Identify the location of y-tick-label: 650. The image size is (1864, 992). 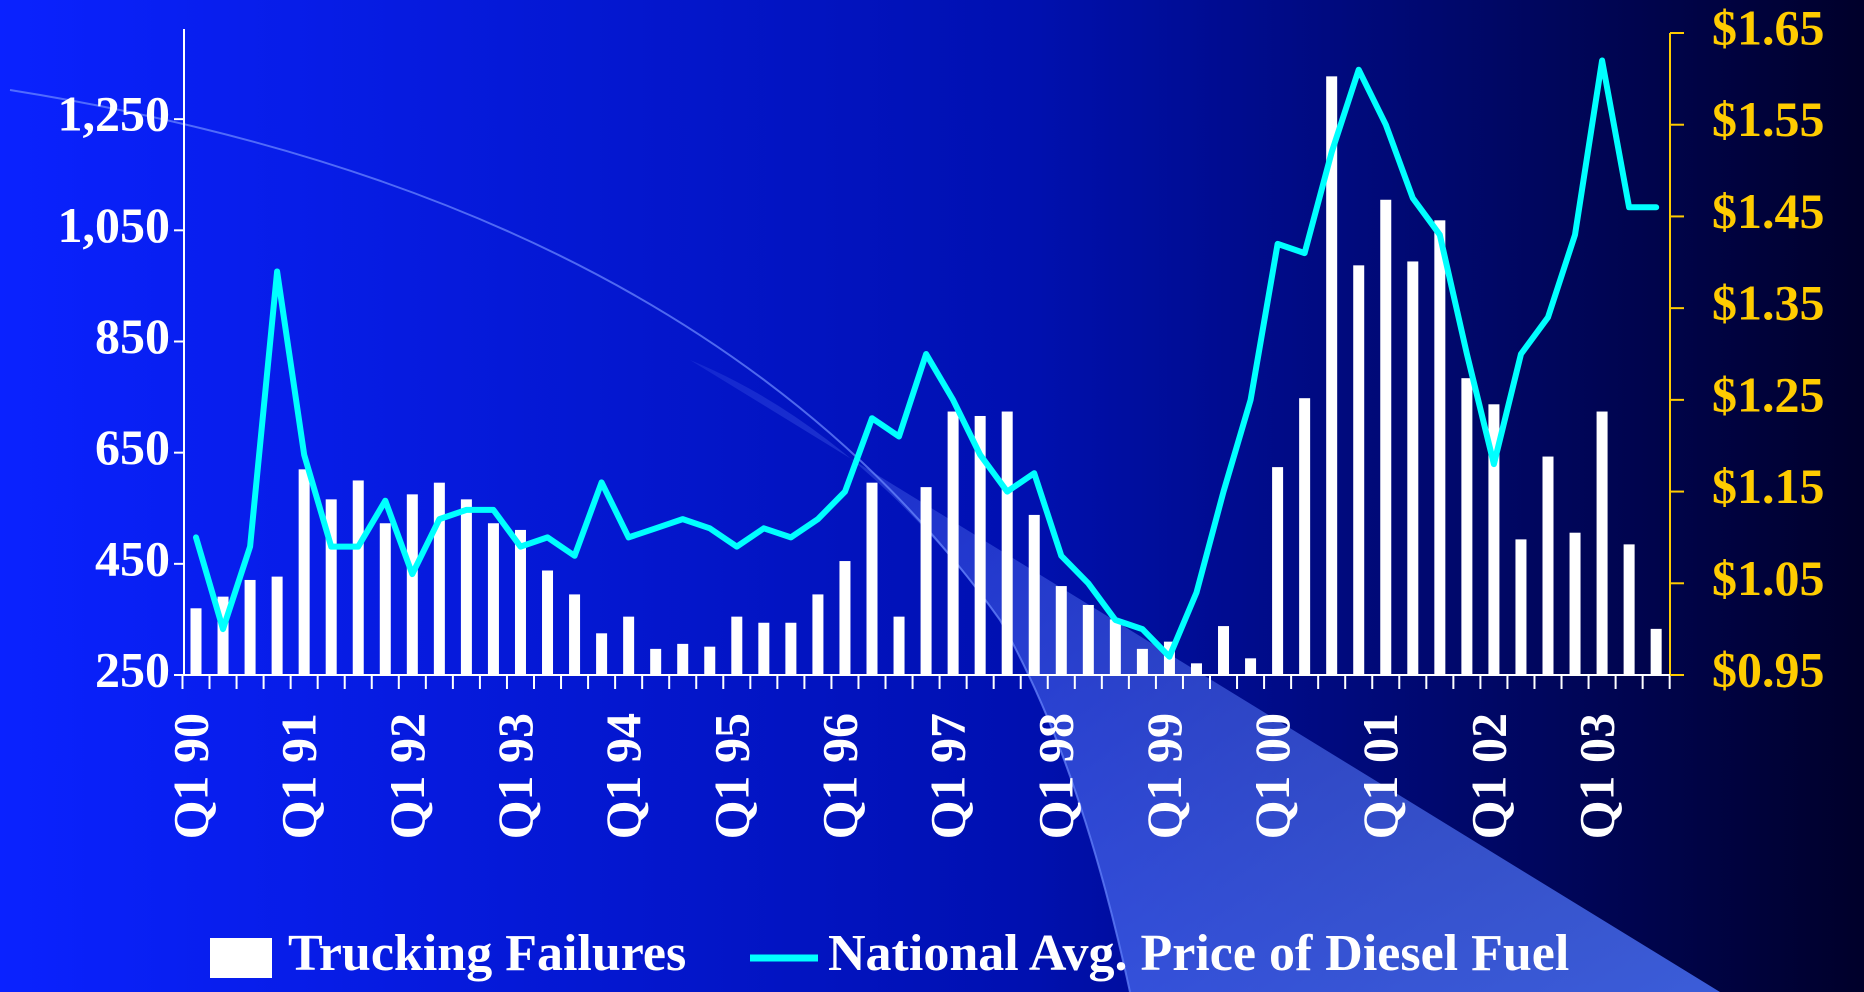
(132, 447).